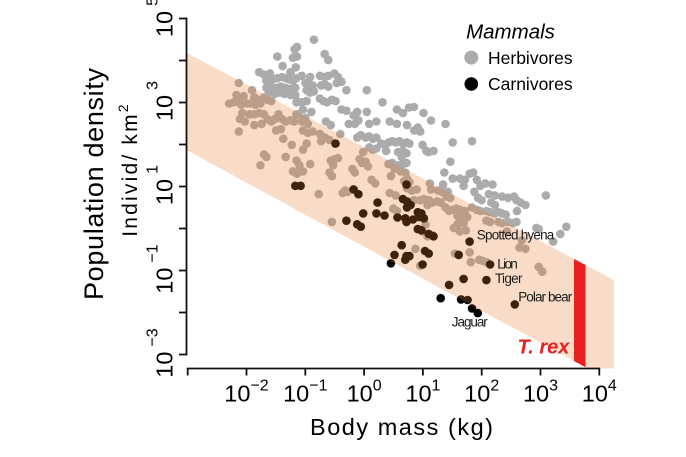  What do you see at coordinates (544, 348) in the screenshot?
I see `svg-text: T. rex` at bounding box center [544, 348].